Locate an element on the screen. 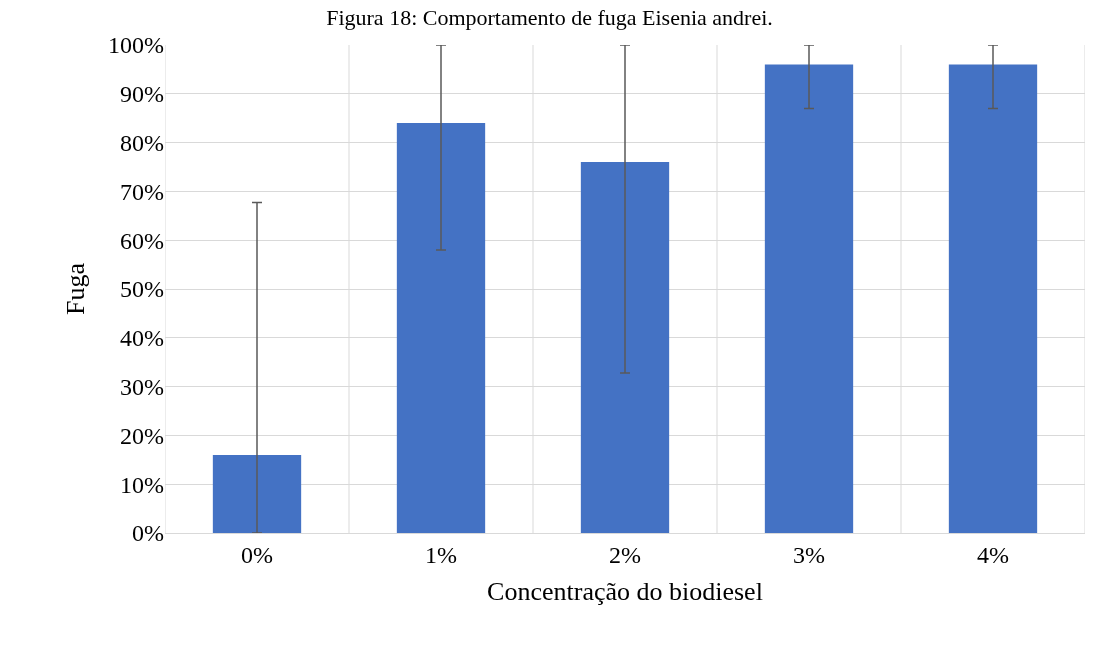 The image size is (1099, 657). y-tick-label: 50% is located at coordinates (142, 289).